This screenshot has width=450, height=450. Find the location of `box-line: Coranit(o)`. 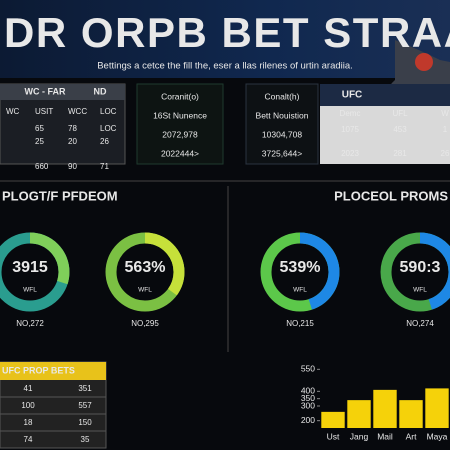

box-line: Coranit(o) is located at coordinates (180, 96).